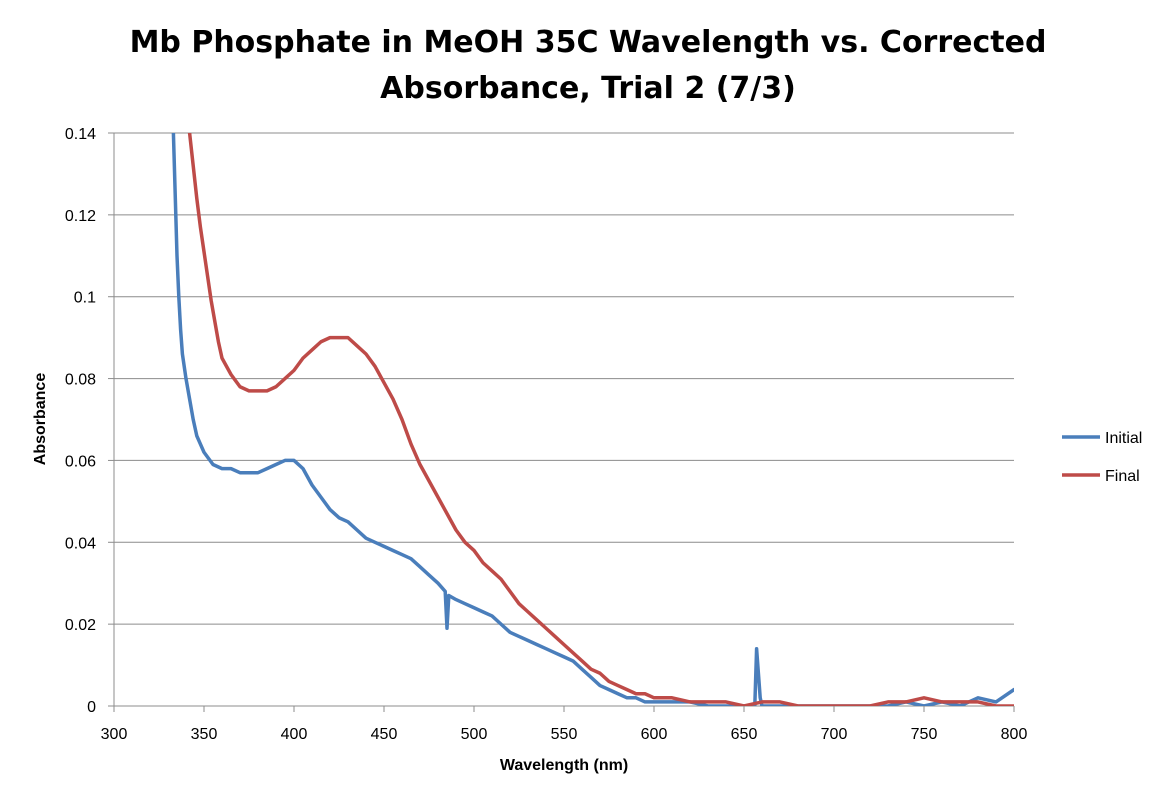  I want to click on x-tick-label: 450, so click(384, 734).